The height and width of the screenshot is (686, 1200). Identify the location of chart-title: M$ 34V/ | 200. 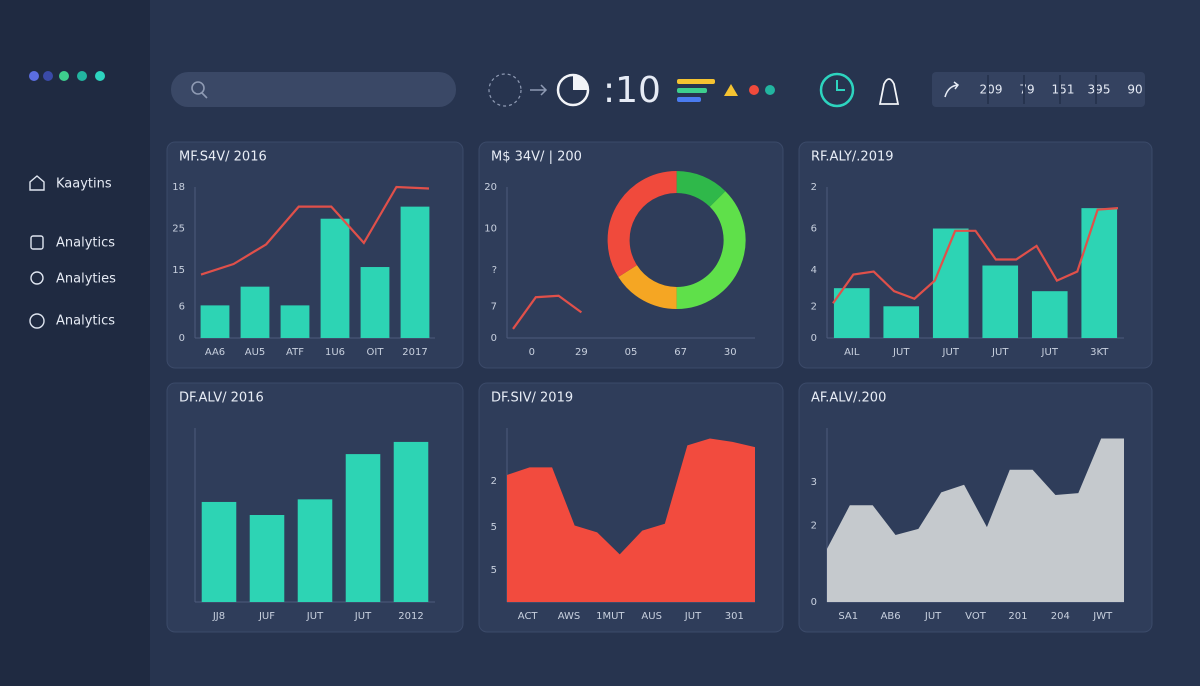
(536, 157).